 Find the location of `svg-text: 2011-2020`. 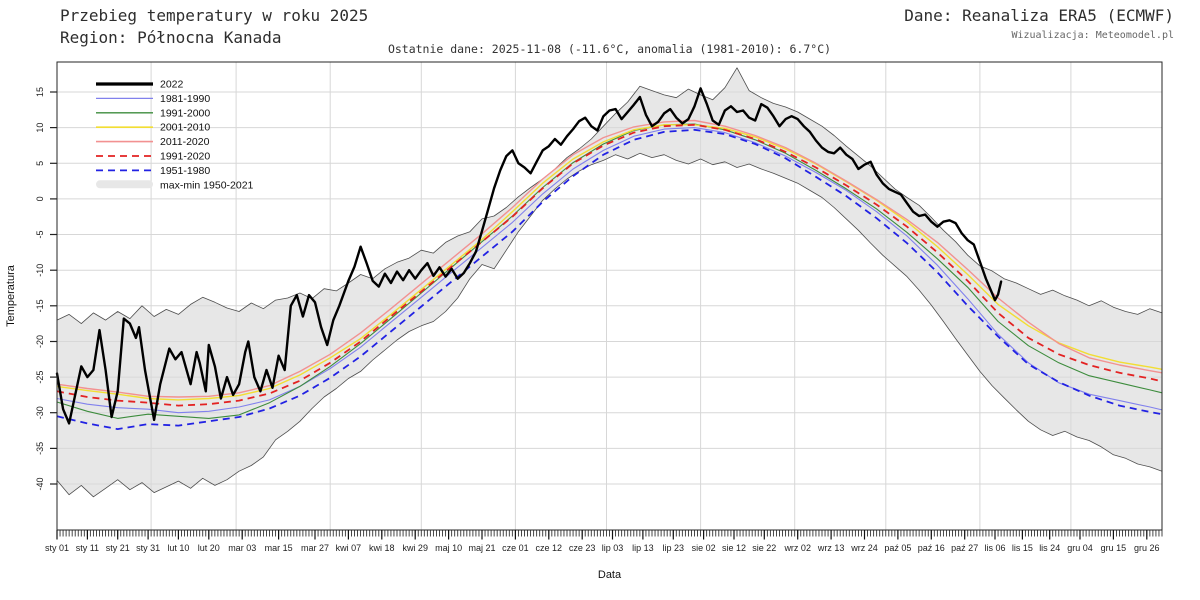

svg-text: 2011-2020 is located at coordinates (185, 142).